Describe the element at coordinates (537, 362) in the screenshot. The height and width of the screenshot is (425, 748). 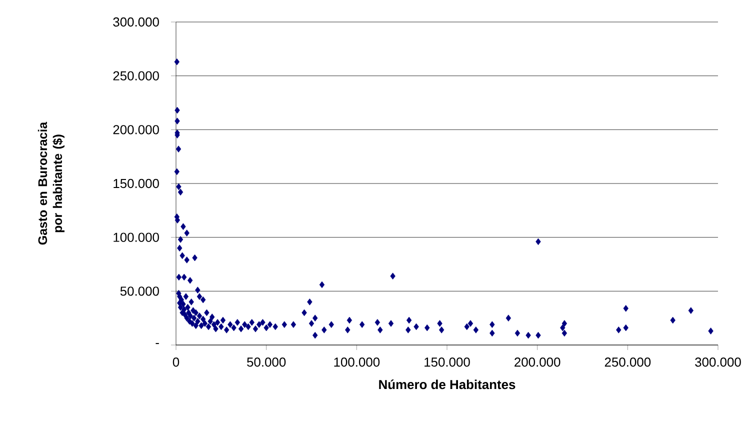
I see `x-tick-label: 200.000` at that location.